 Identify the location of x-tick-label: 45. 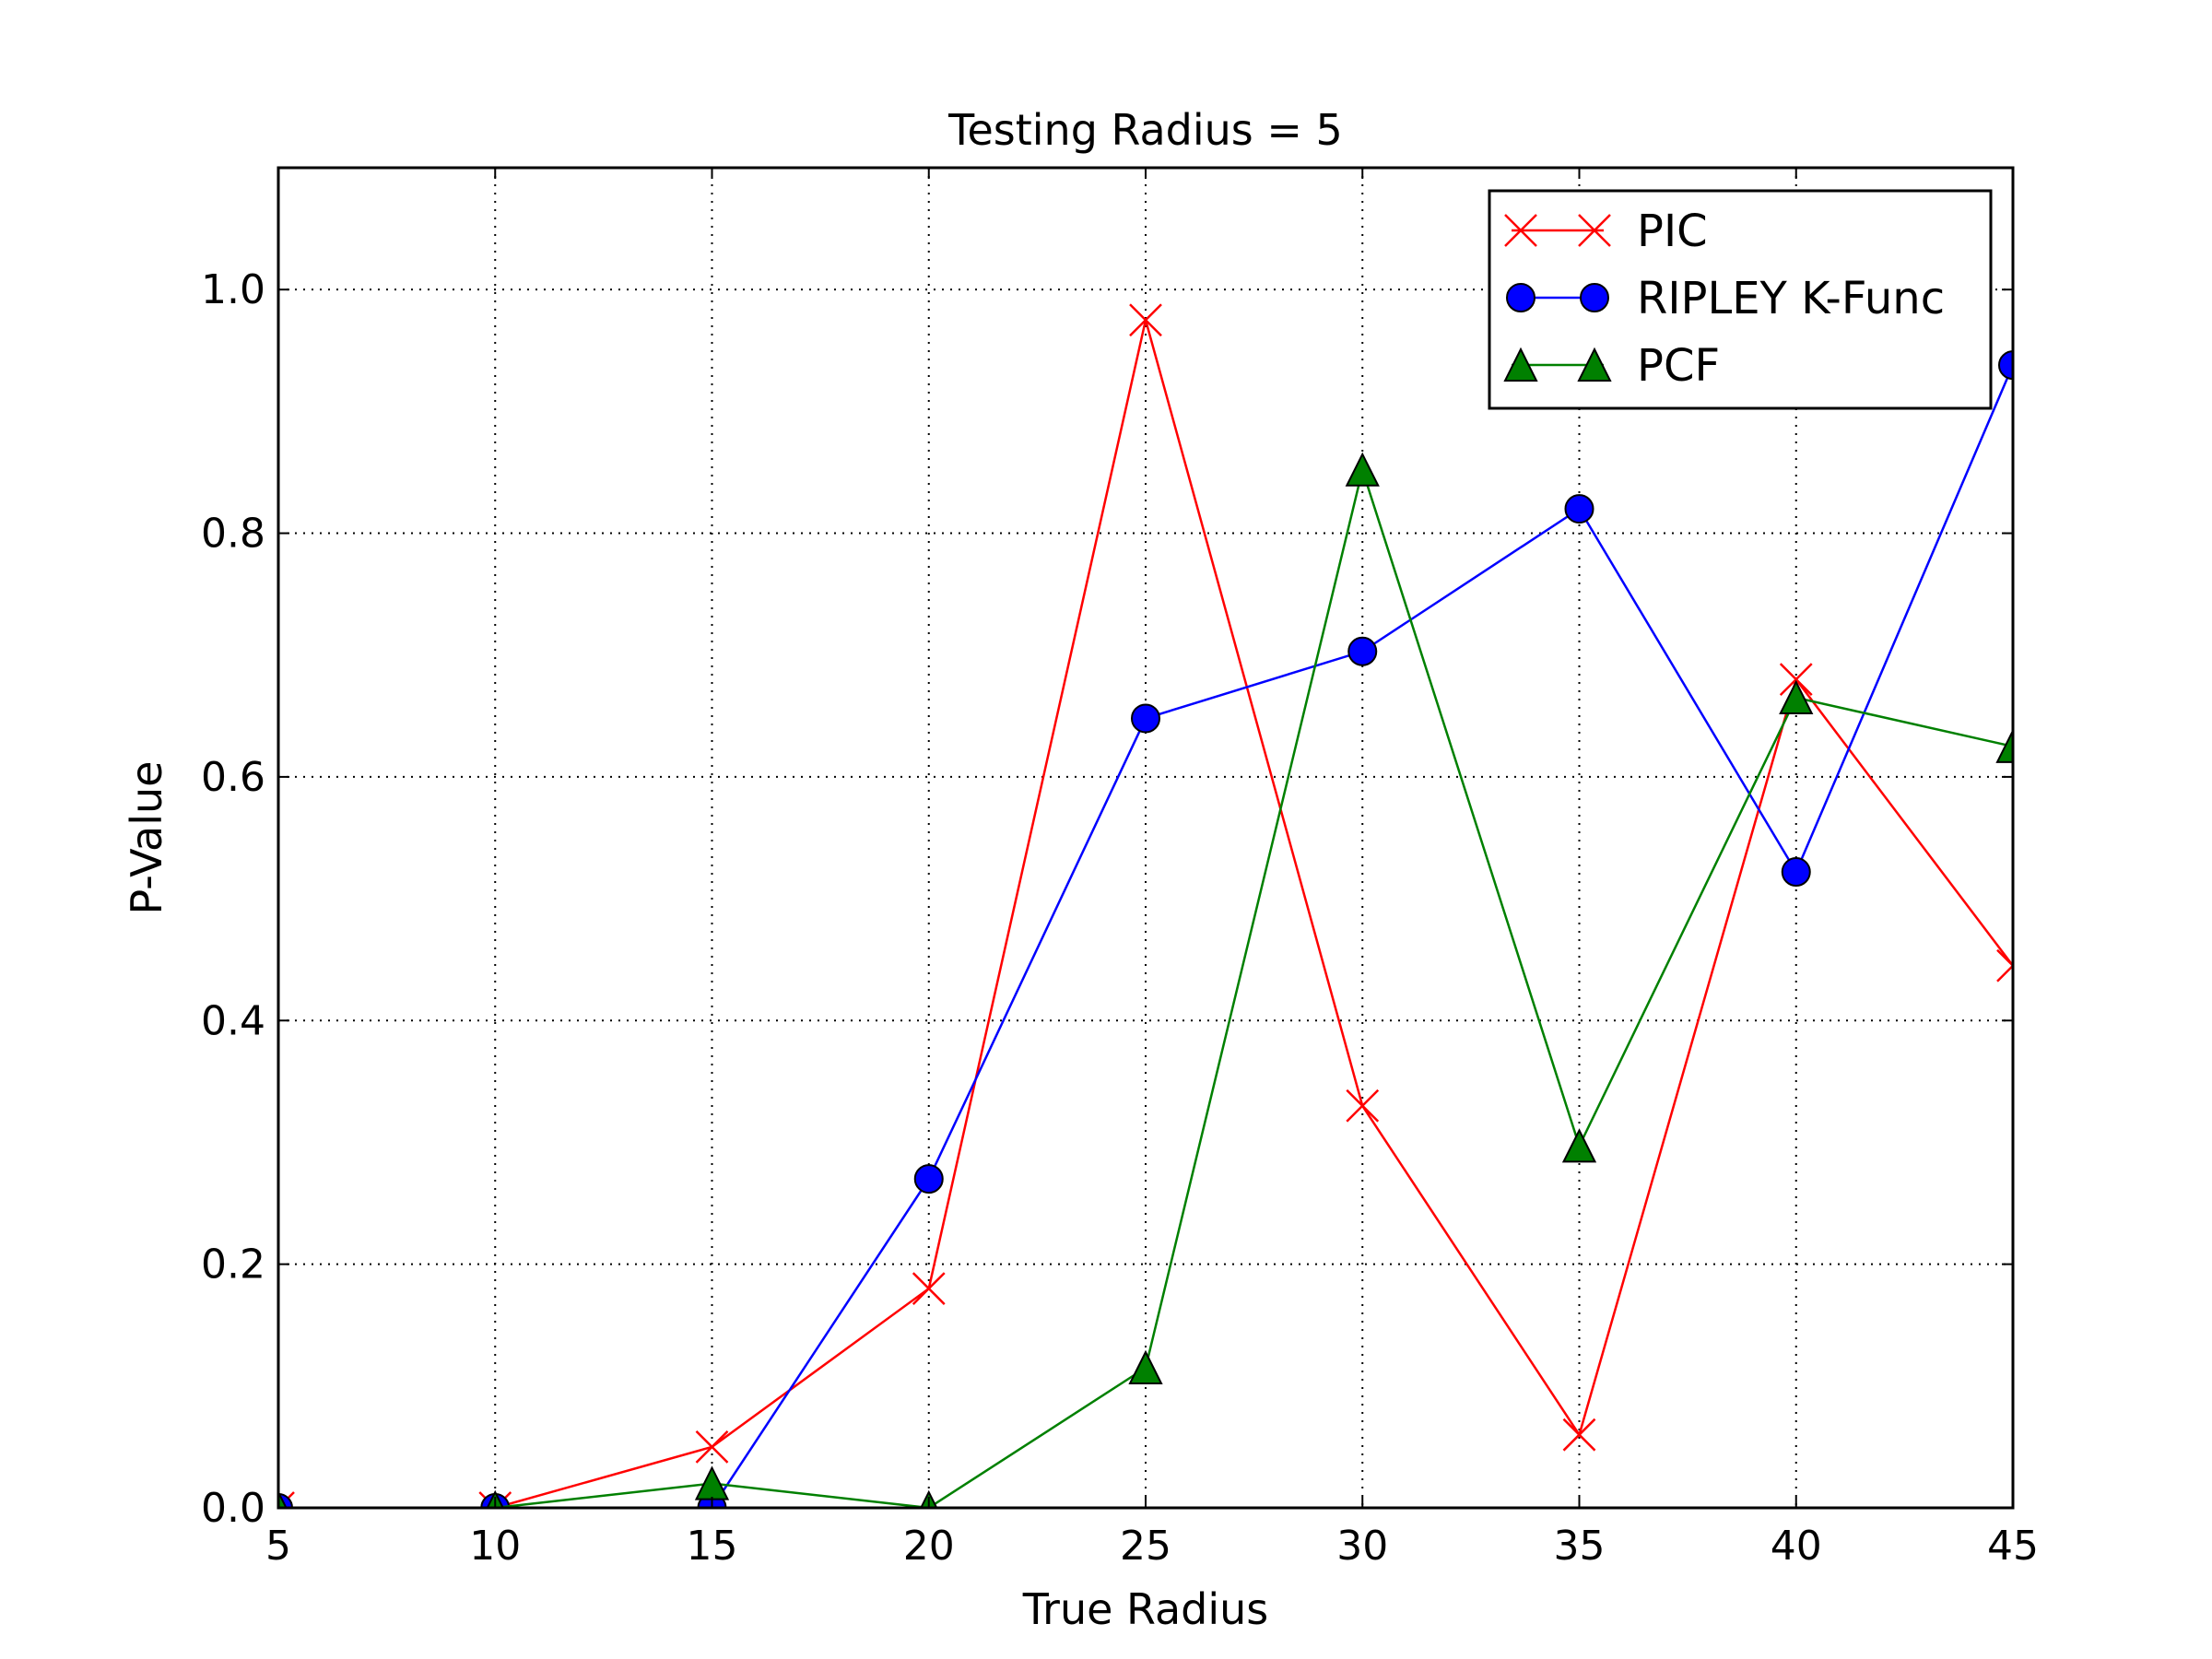
(2013, 1546).